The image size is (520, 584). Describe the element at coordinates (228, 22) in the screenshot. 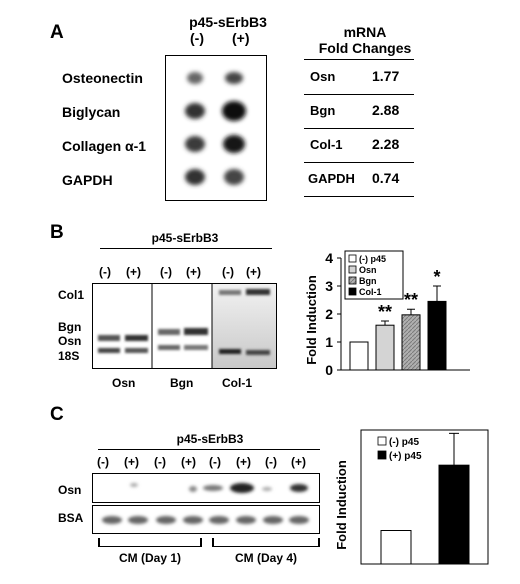

I see `panel-a-group-title: p45-sErbB3` at that location.